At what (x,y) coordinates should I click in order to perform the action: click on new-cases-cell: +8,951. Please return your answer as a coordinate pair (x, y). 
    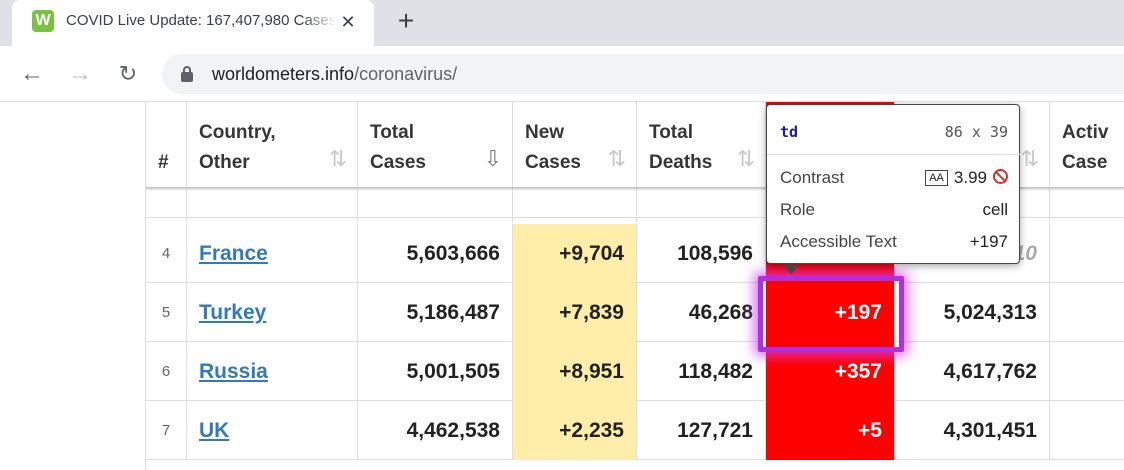
    Looking at the image, I should click on (575, 371).